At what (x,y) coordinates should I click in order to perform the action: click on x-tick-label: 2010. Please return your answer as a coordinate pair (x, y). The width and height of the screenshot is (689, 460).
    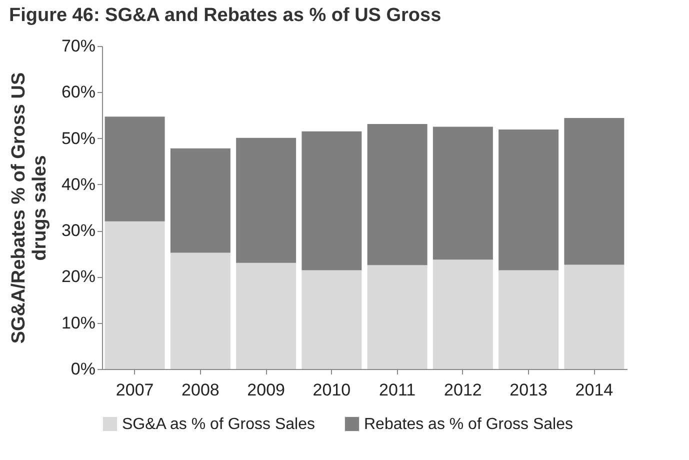
    Looking at the image, I should click on (331, 390).